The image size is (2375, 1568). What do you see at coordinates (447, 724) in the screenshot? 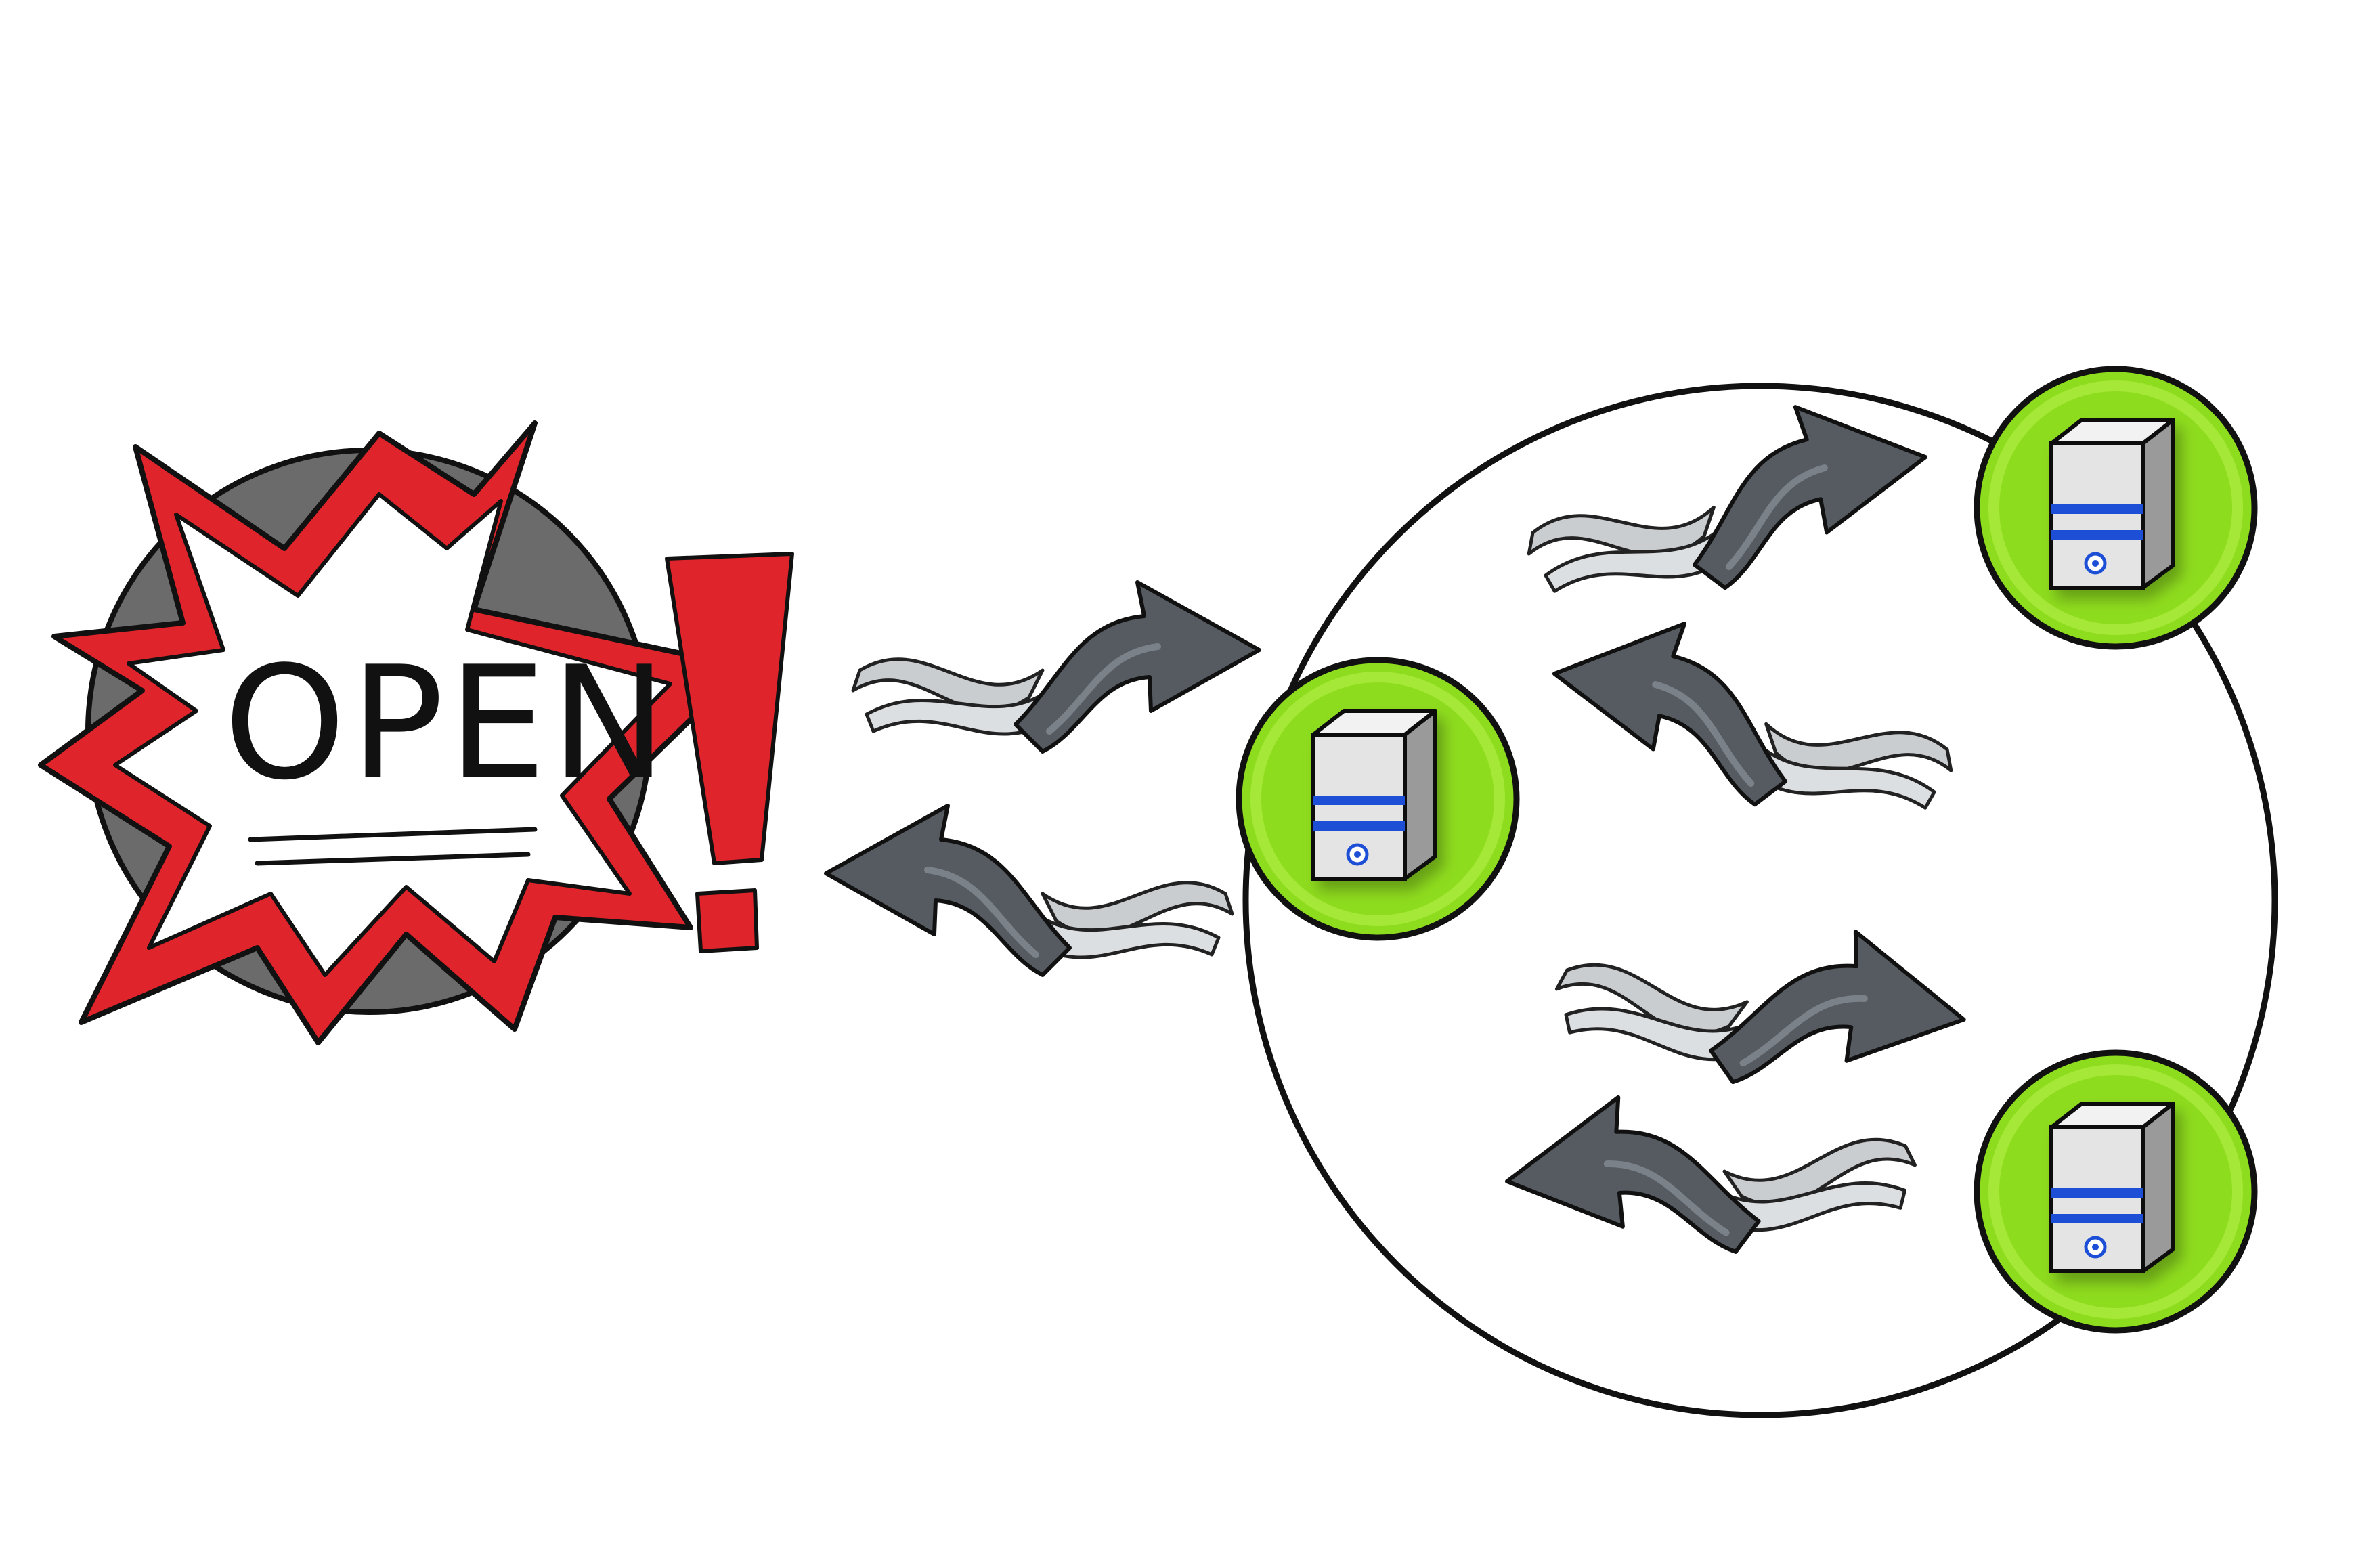
I see `open-label: OPEN` at bounding box center [447, 724].